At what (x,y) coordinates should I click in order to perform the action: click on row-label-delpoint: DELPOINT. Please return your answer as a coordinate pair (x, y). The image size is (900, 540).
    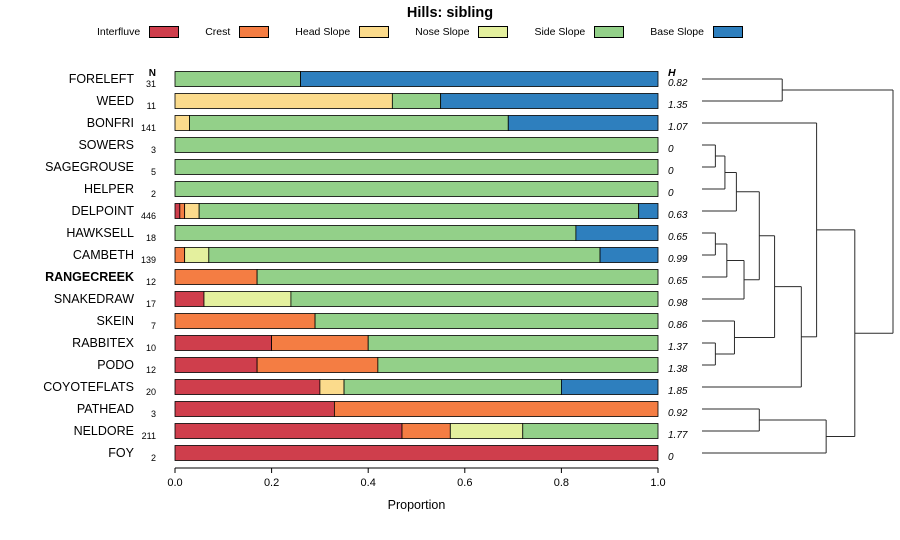
    Looking at the image, I should click on (102, 211).